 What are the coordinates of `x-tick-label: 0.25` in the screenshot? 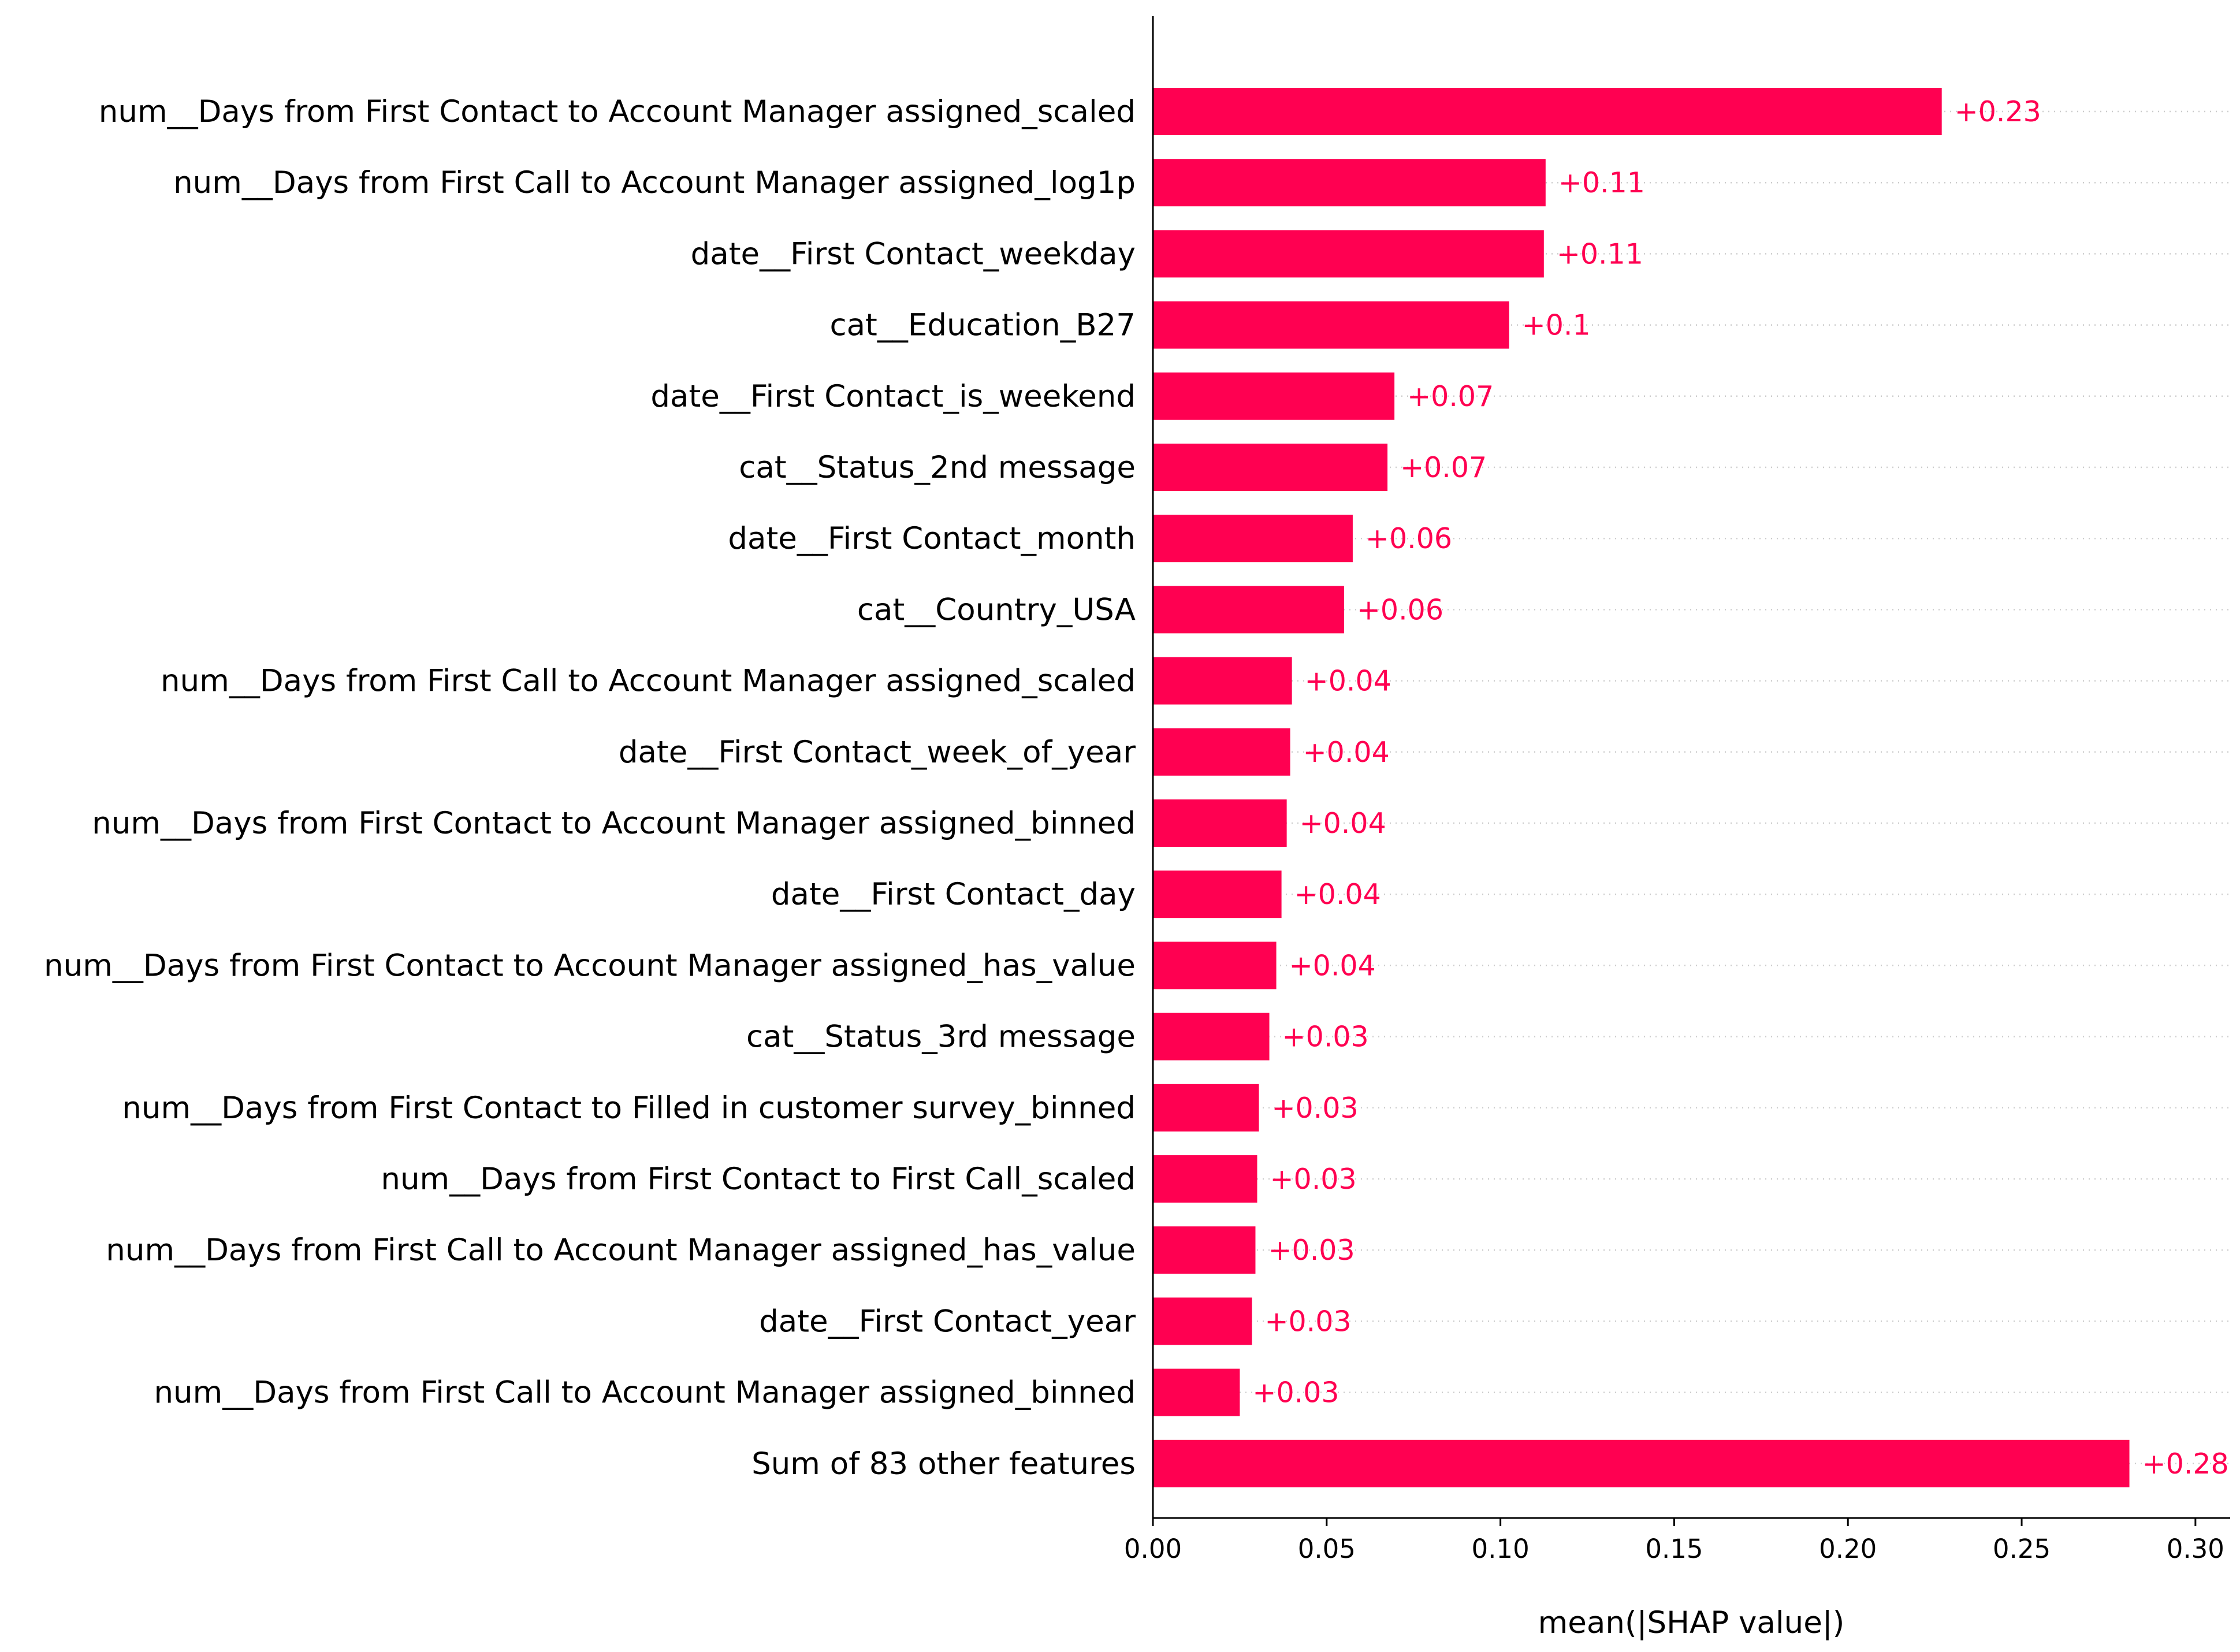 It's located at (2022, 1549).